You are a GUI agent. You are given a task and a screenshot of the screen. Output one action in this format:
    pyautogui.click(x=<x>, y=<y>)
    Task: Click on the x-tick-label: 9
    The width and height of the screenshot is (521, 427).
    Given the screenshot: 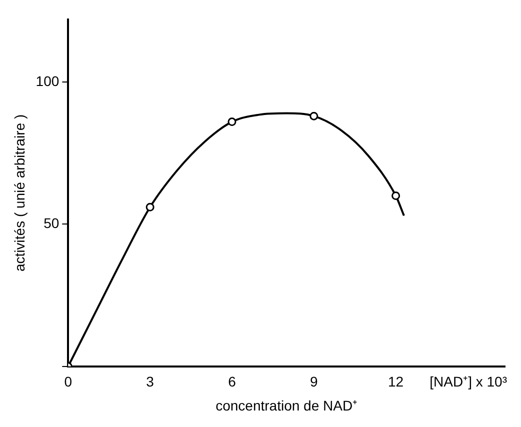 What is the action you would take?
    pyautogui.click(x=314, y=382)
    